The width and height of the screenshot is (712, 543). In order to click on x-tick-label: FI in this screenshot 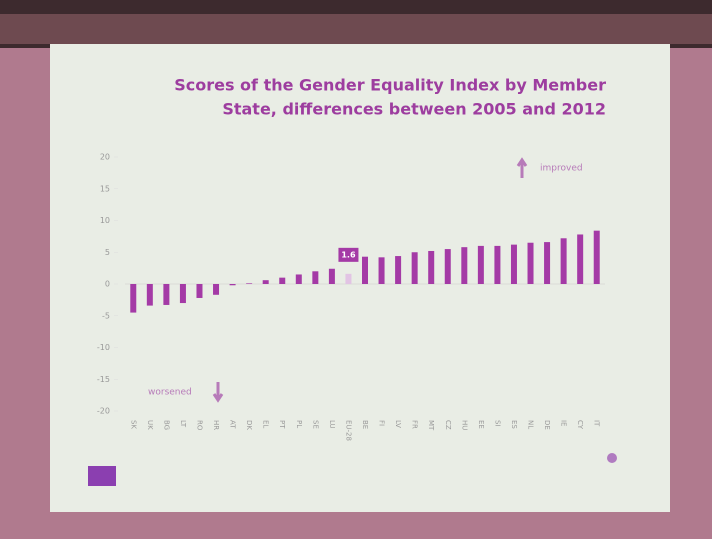, I will do `click(382, 423)`.